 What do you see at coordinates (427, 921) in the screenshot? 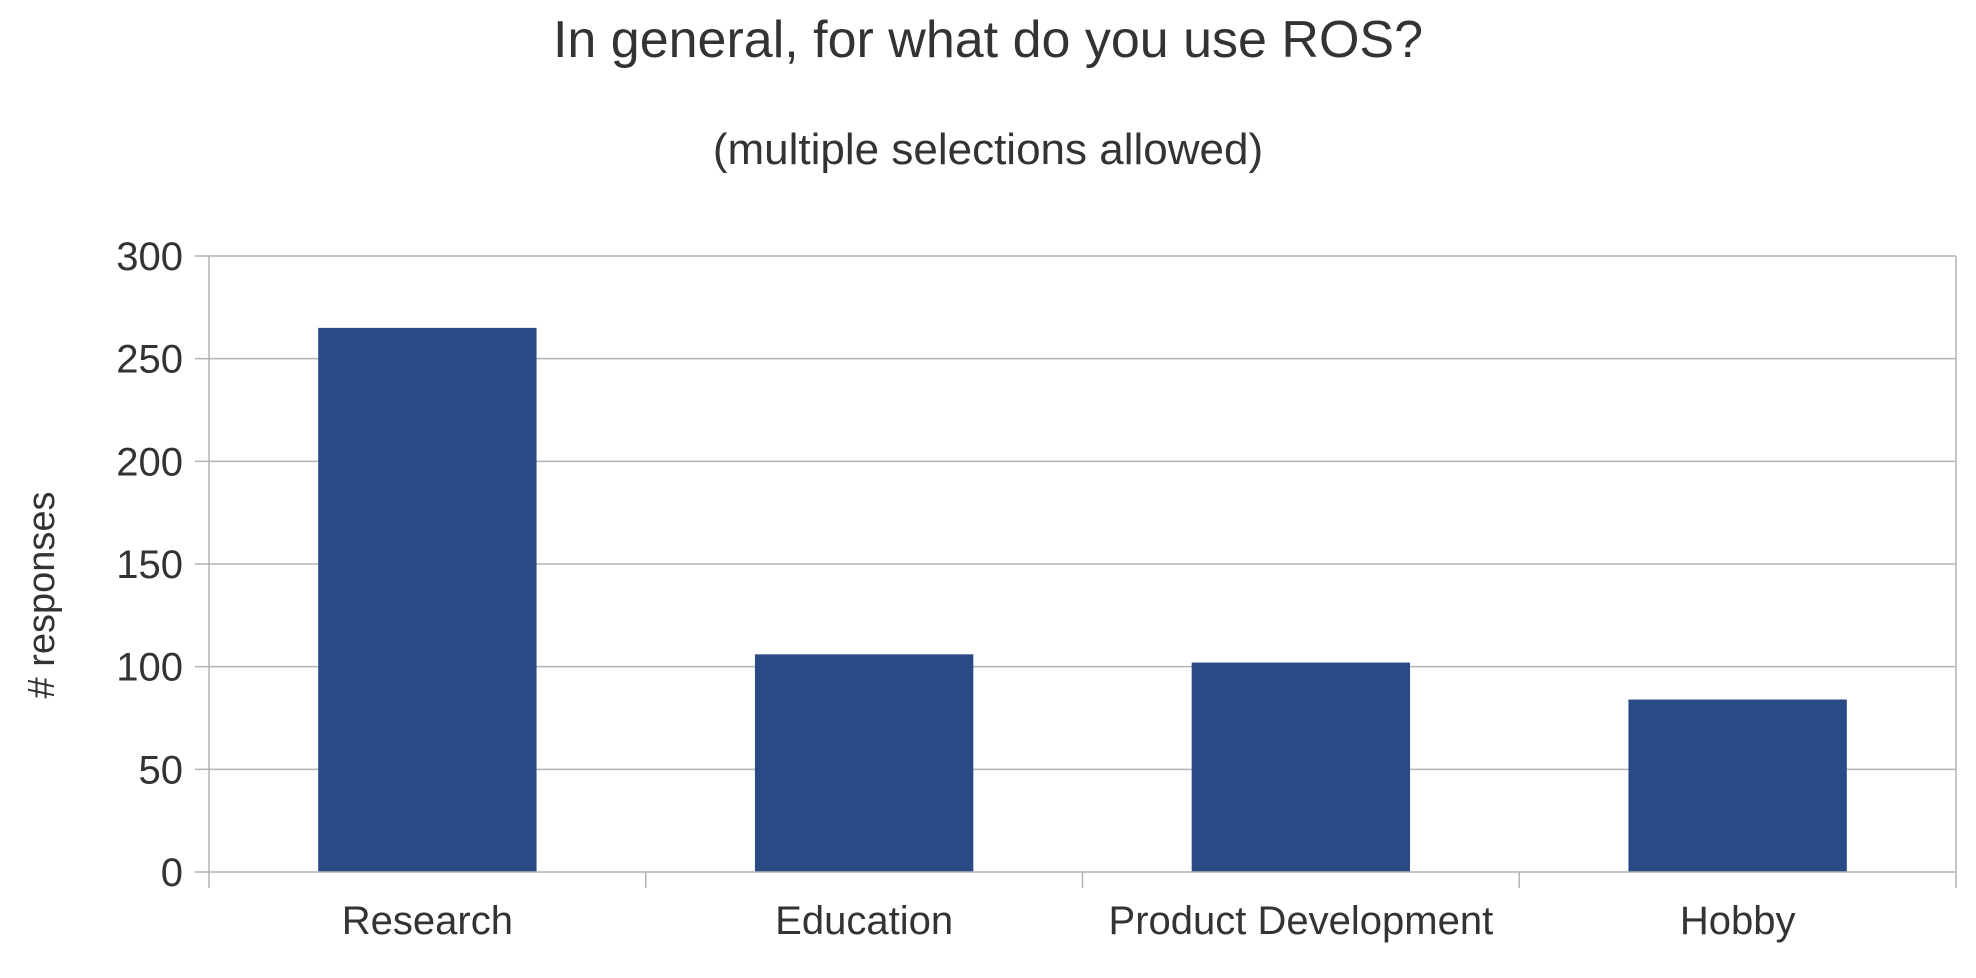
I see `x-tick-label: Research` at bounding box center [427, 921].